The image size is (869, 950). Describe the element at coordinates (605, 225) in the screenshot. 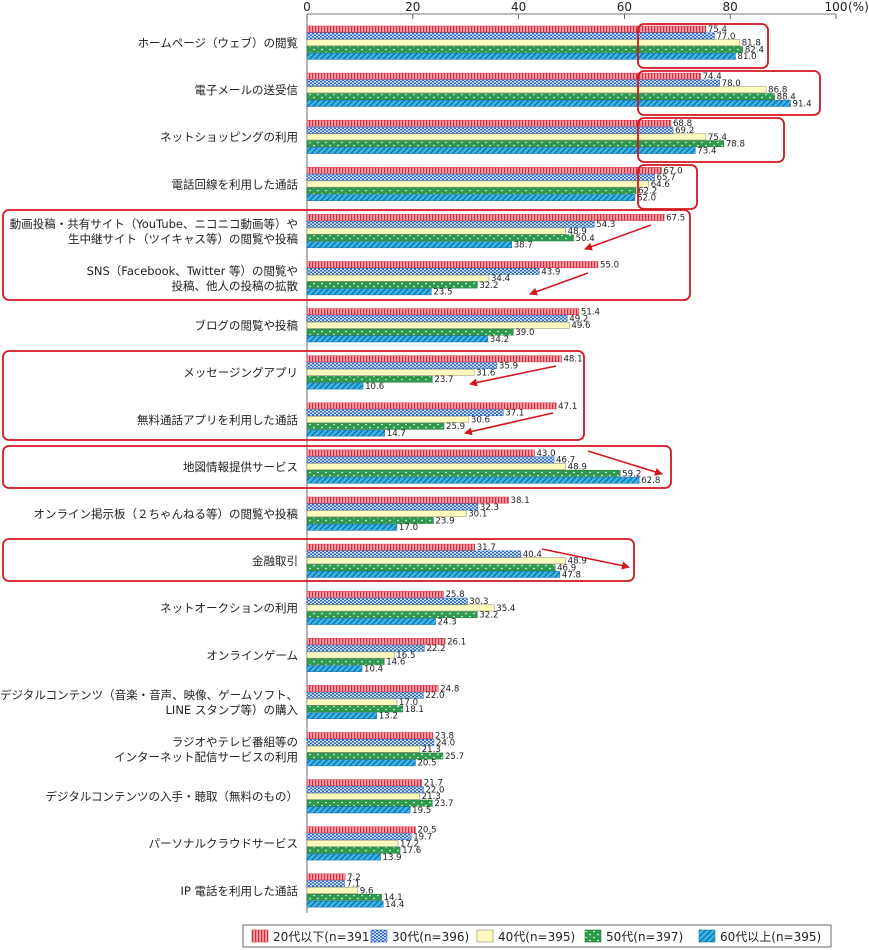

I see `data-label: 54.3` at that location.